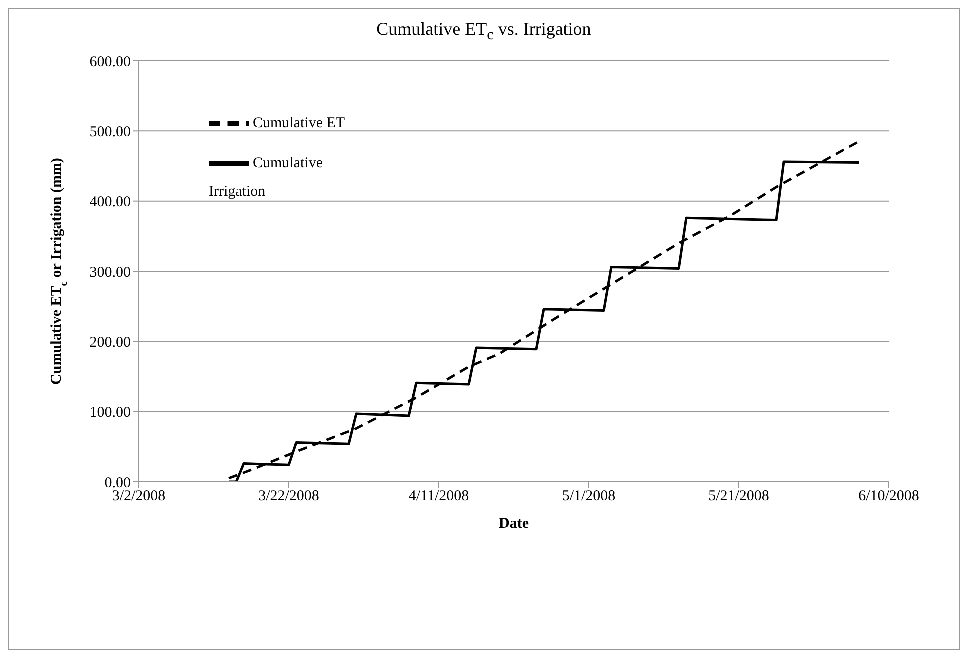  I want to click on legend-label: Cumulative Irrigation, so click(266, 177).